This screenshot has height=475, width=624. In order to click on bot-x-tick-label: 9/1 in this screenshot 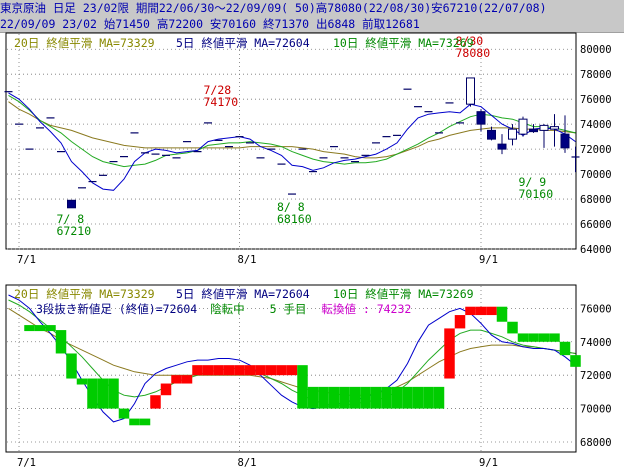, I will do `click(488, 463)`.